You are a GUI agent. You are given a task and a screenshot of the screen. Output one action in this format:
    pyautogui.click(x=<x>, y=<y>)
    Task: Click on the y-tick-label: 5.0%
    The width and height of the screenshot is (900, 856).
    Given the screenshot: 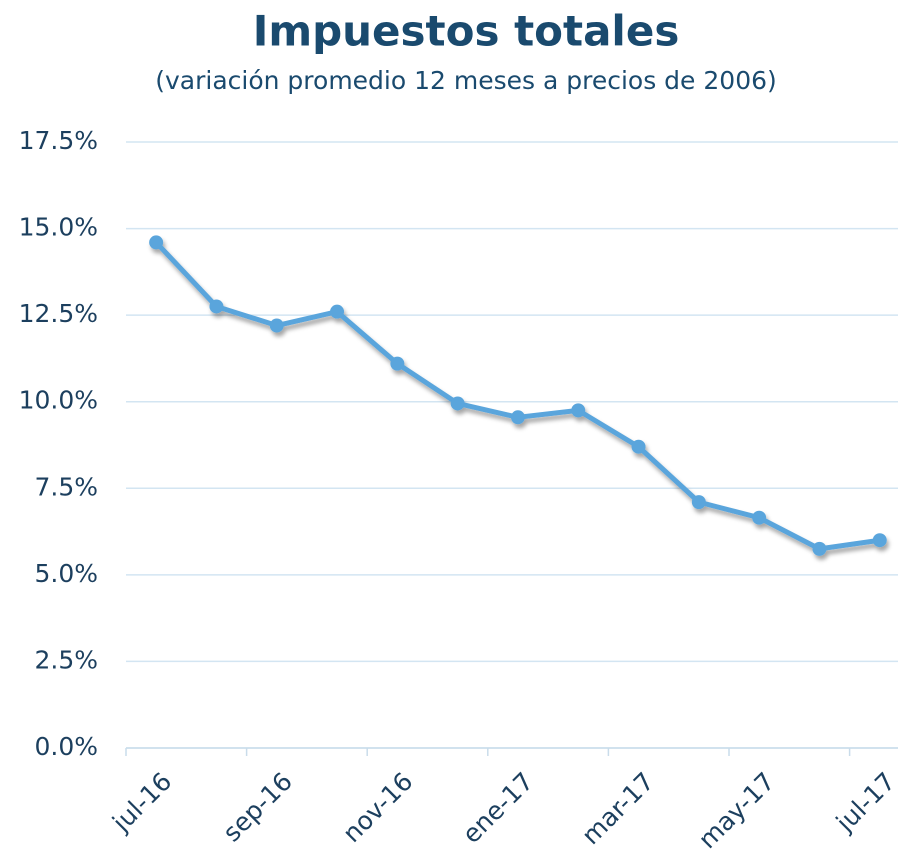 What is the action you would take?
    pyautogui.click(x=66, y=573)
    